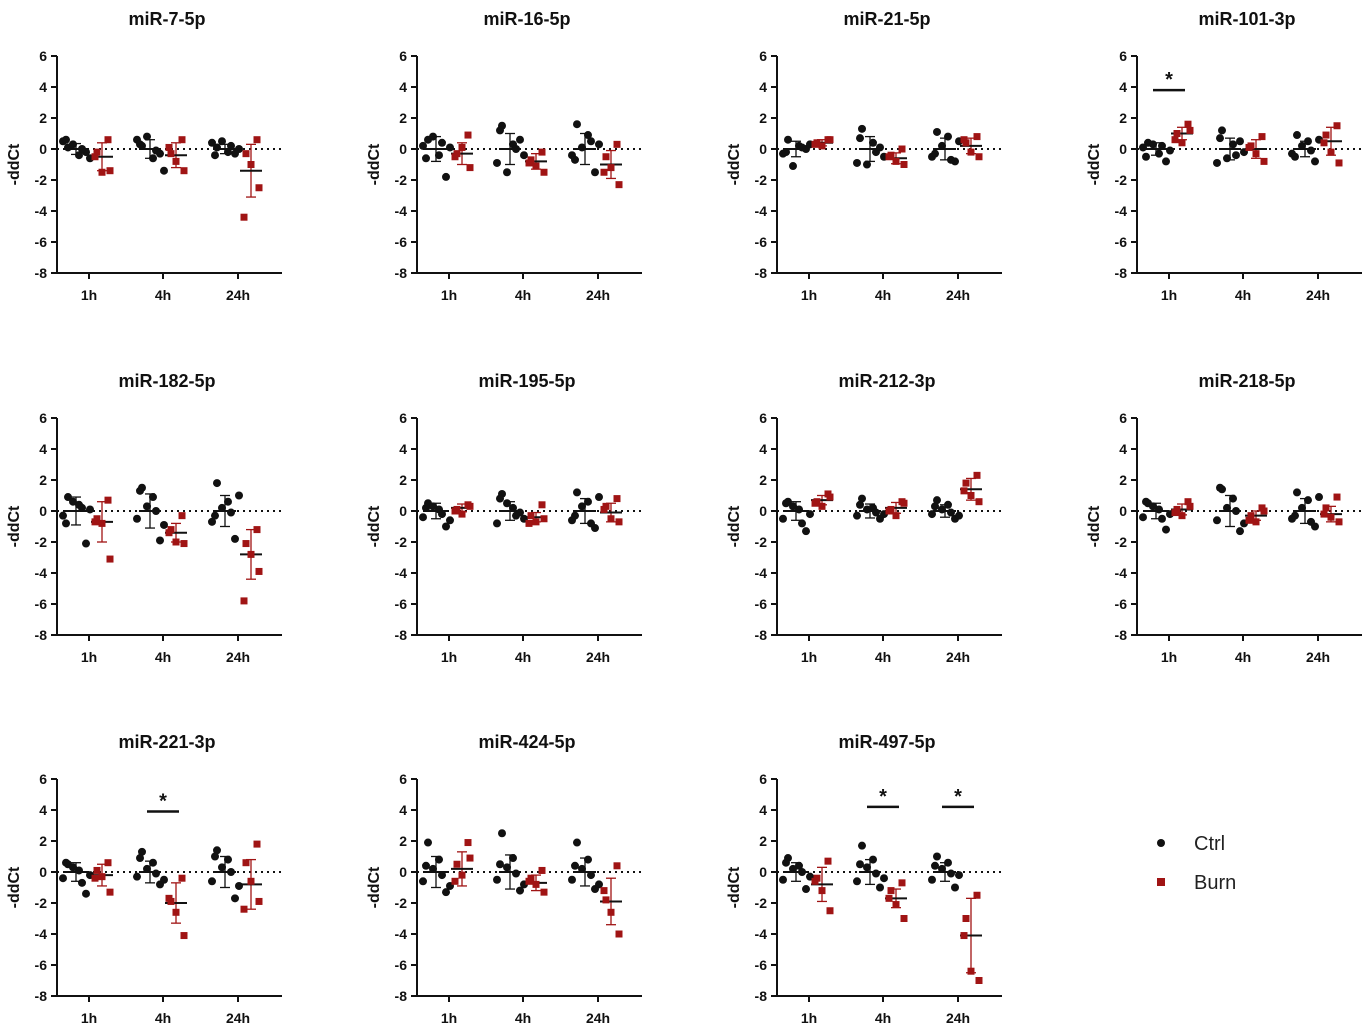 Image resolution: width=1365 pixels, height=1030 pixels. I want to click on y-tick-label: 6, so click(403, 418).